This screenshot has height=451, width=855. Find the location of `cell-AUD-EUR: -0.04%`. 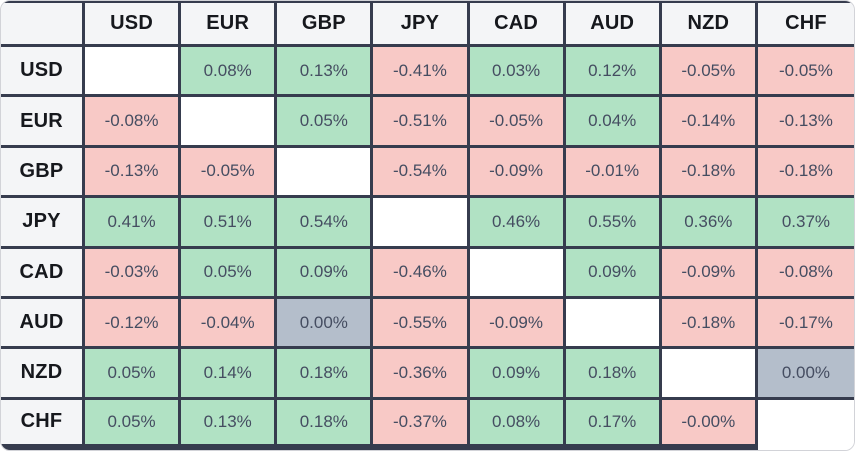

cell-AUD-EUR: -0.04% is located at coordinates (229, 324).